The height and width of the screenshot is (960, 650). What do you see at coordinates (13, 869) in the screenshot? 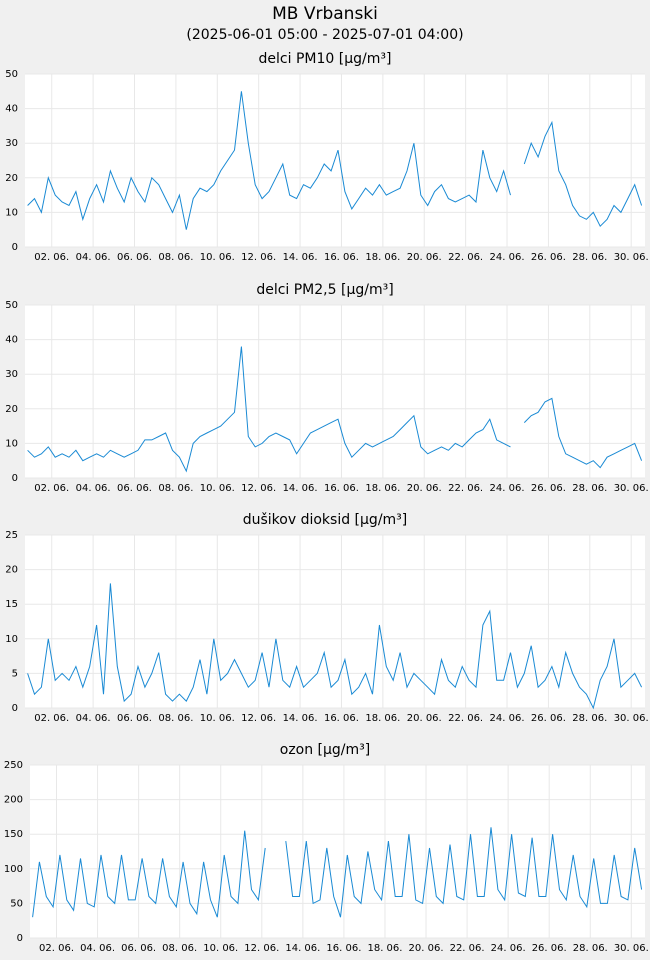
I see `y-tick-label: 100` at bounding box center [13, 869].